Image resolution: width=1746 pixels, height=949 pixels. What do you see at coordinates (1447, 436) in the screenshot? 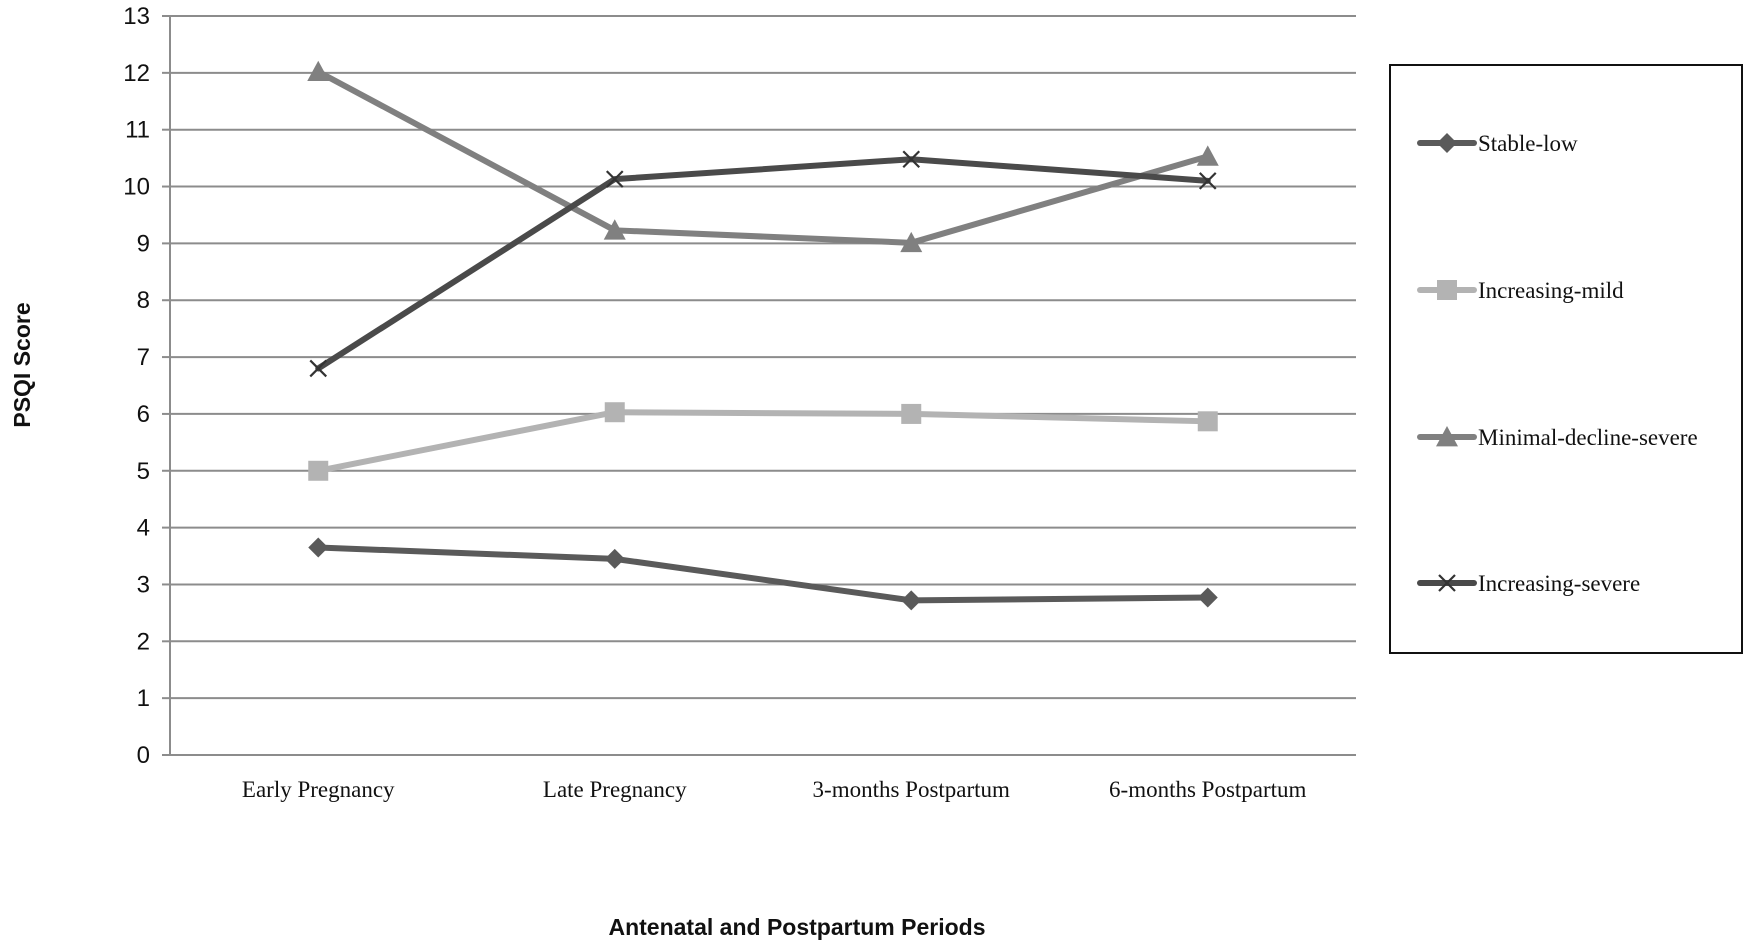
I see `legend-marker-triangle` at bounding box center [1447, 436].